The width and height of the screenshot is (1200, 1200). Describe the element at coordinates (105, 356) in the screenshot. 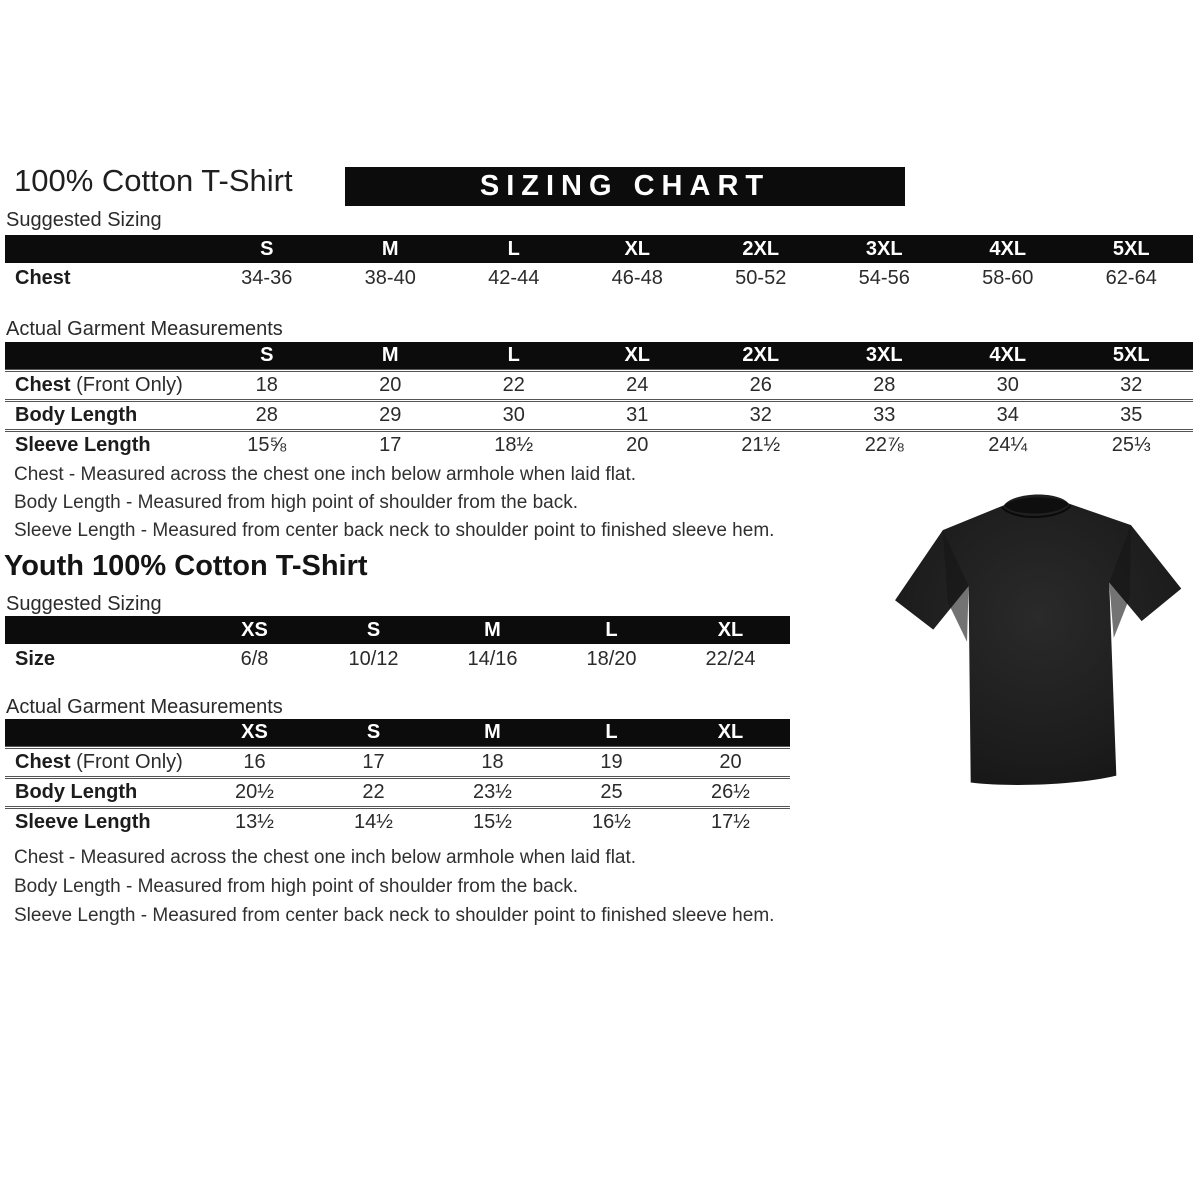

I see `size-header-blank` at that location.